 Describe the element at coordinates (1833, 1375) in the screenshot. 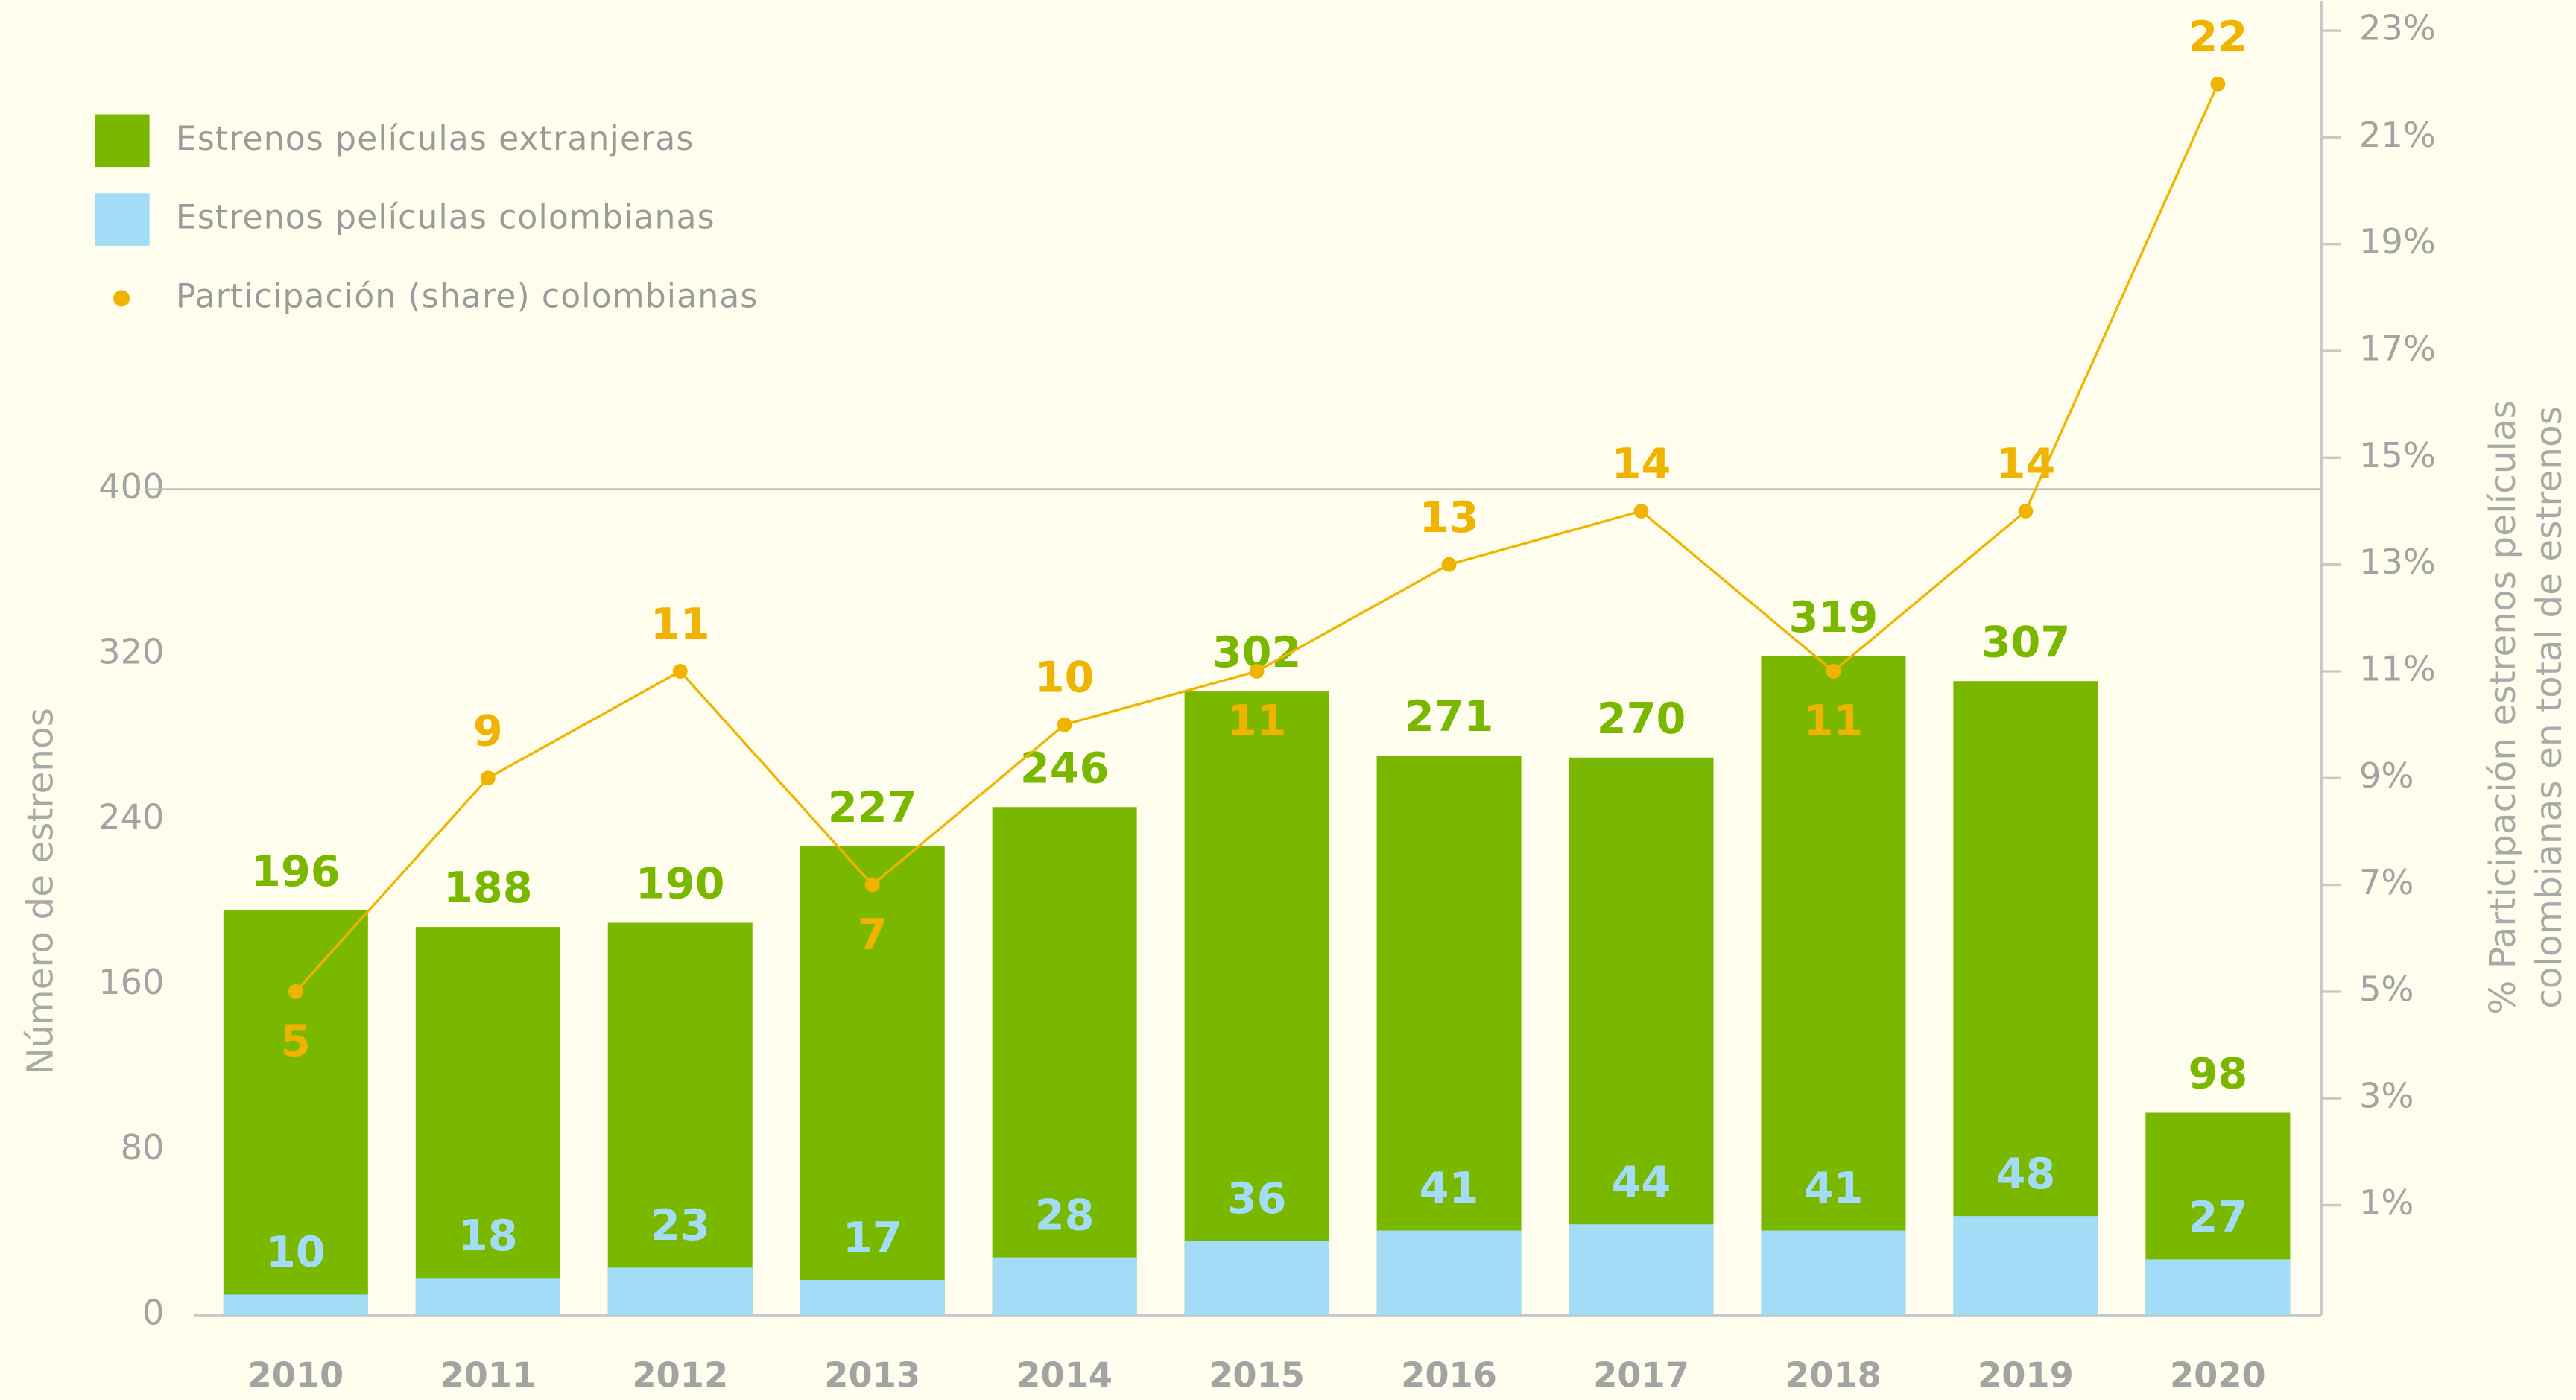

I see `x-tick-label: 2018` at that location.